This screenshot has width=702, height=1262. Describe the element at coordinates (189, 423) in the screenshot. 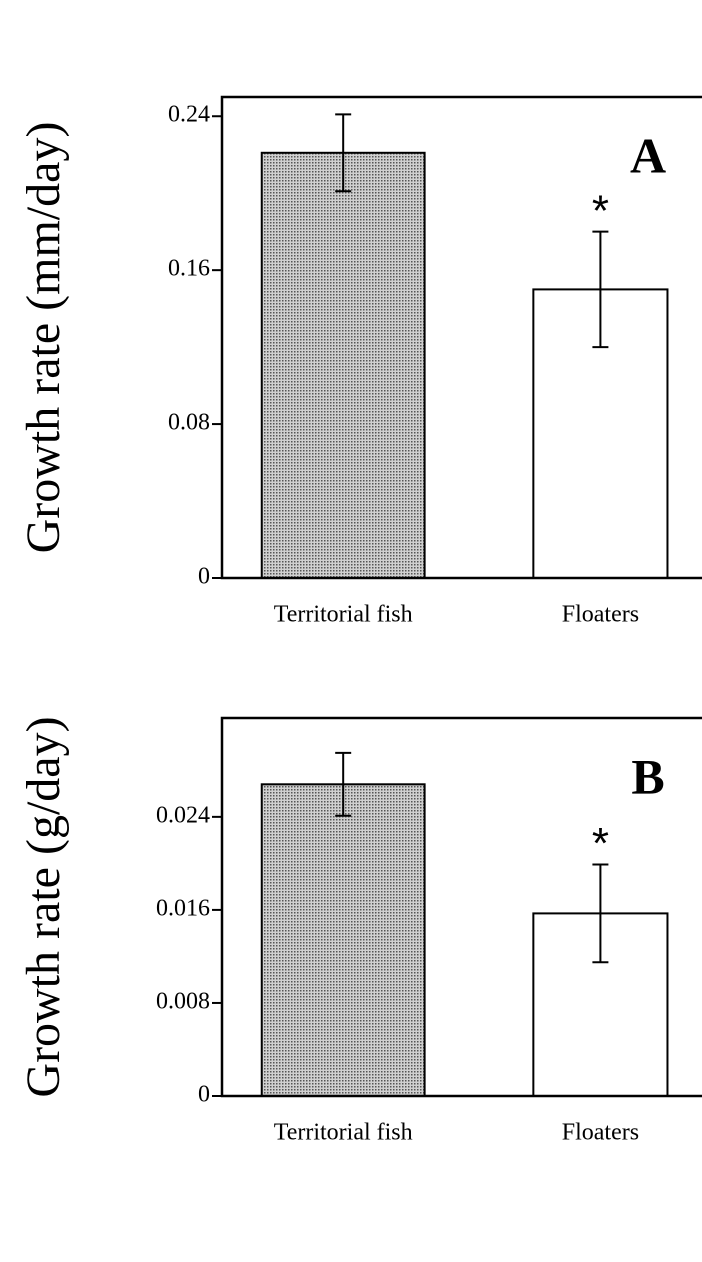

I see `y-tick-label: 0.08` at that location.